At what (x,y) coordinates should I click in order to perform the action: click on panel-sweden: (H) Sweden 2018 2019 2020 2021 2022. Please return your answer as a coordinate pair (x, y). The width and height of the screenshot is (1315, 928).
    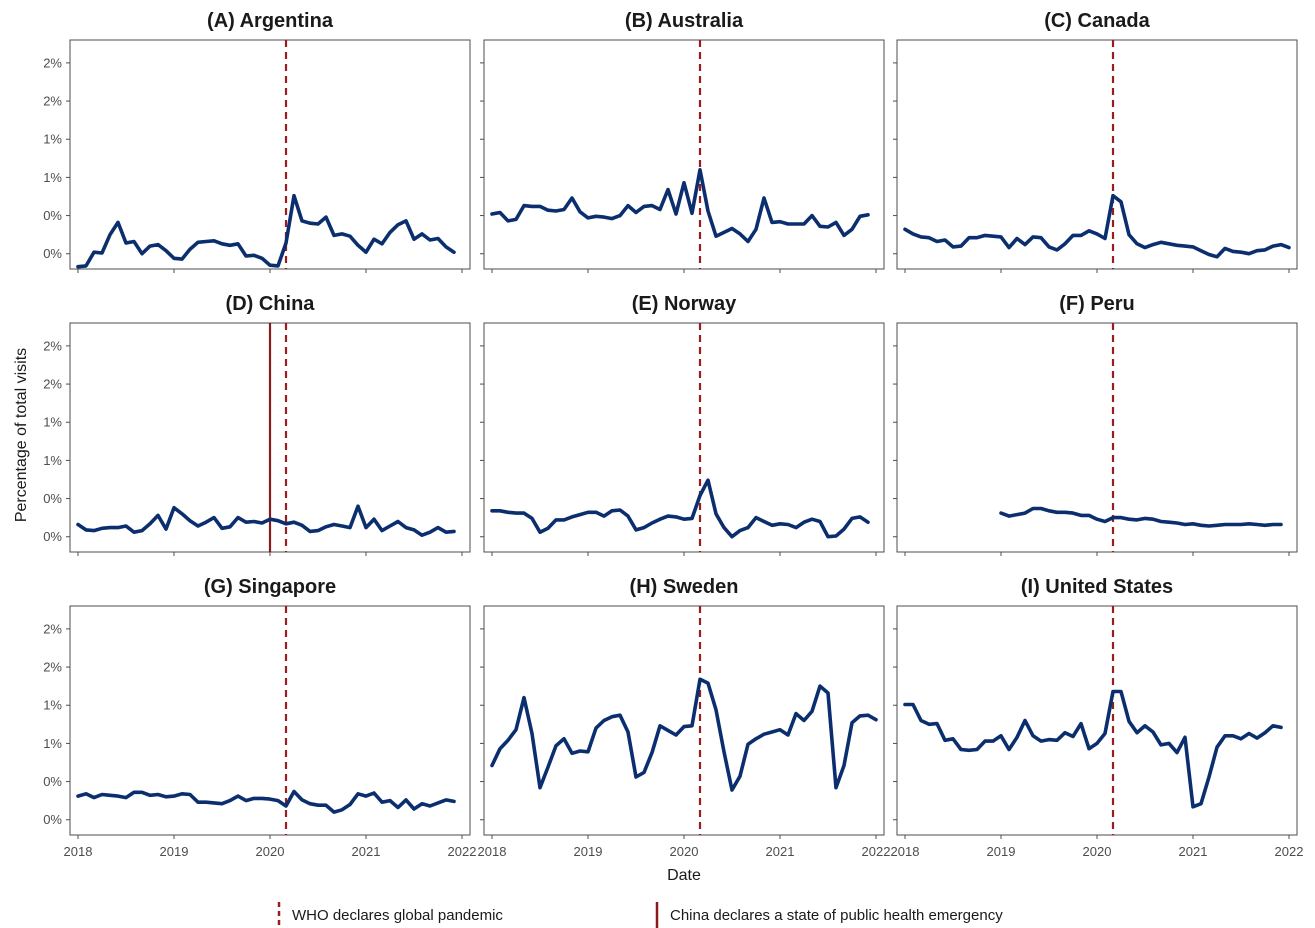
    Looking at the image, I should click on (684, 717).